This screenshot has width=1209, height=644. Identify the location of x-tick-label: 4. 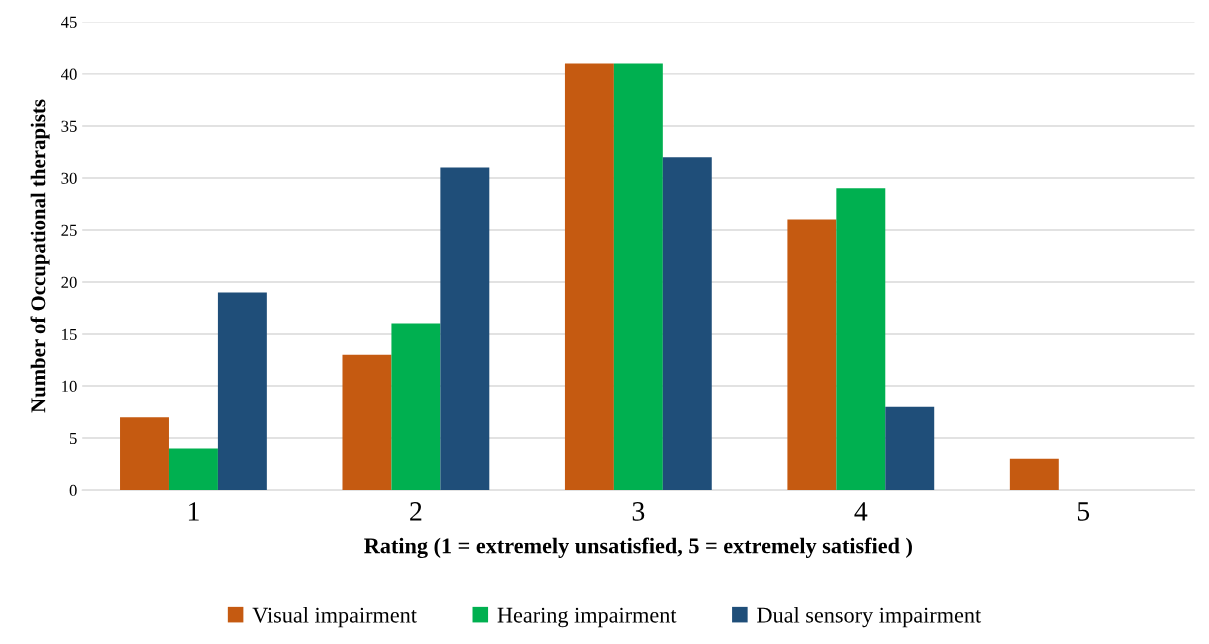
(861, 511).